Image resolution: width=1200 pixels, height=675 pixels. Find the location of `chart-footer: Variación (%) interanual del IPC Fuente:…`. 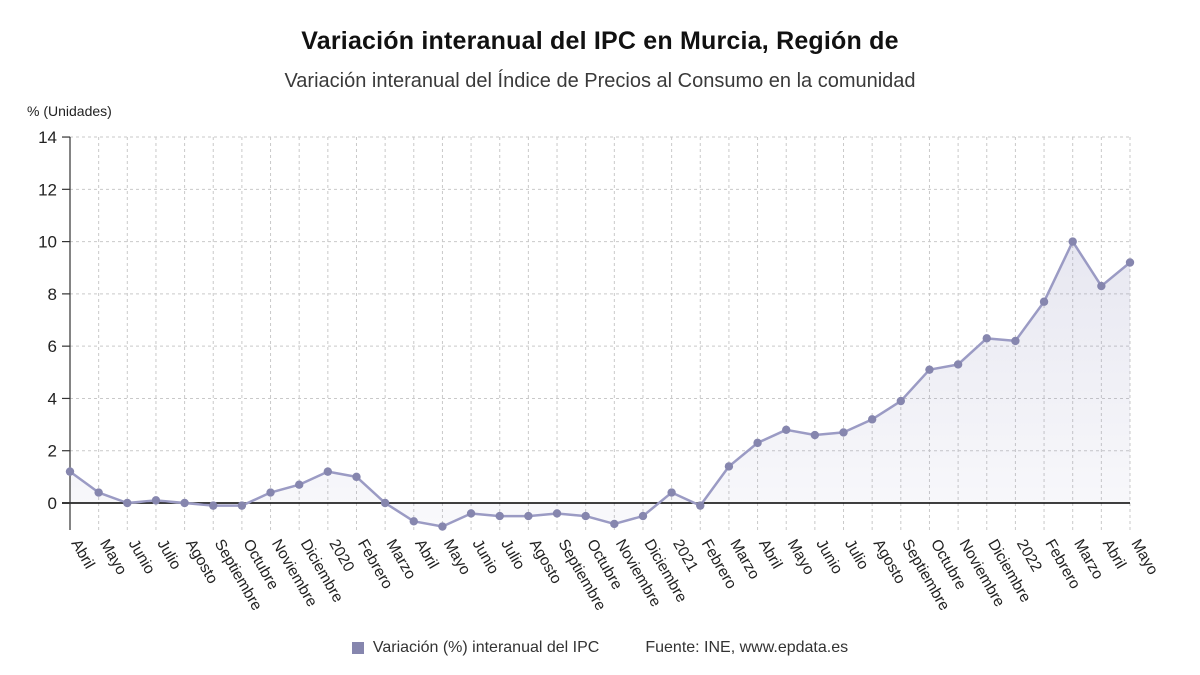

chart-footer: Variación (%) interanual del IPC Fuente:… is located at coordinates (600, 648).